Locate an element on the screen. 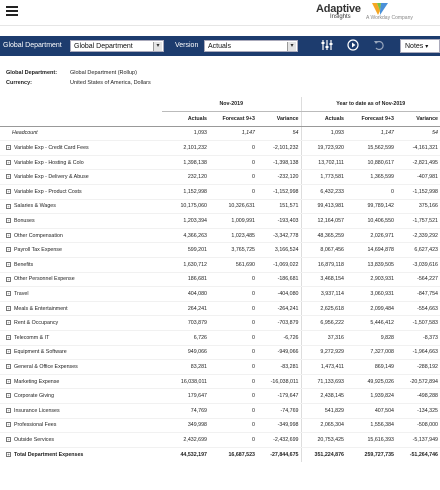 This screenshot has width=440, height=490. cell: 6,627,423 is located at coordinates (418, 250).